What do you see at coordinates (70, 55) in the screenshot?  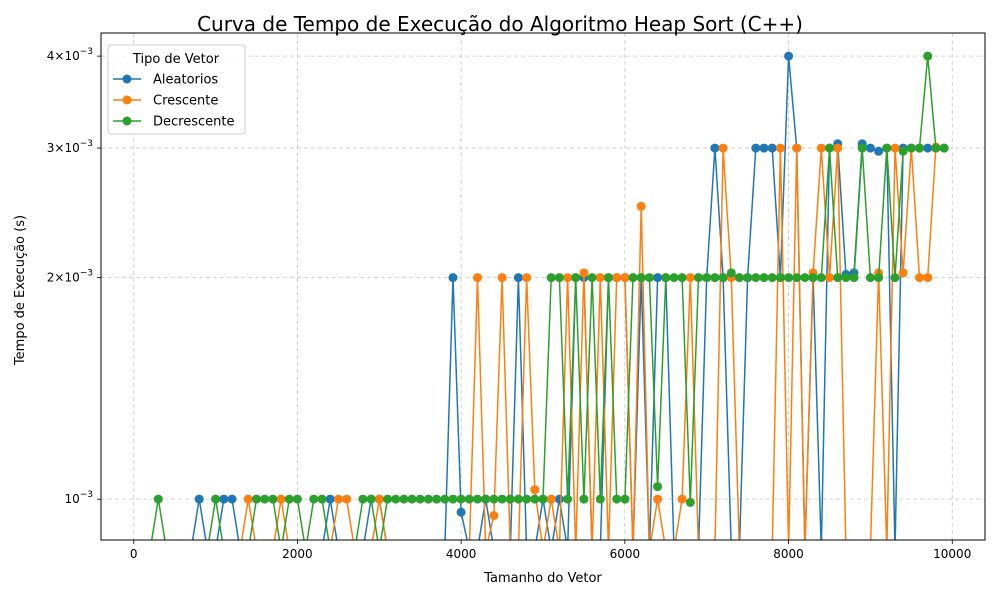 I see `y-tick-label: 4×10⁻³` at bounding box center [70, 55].